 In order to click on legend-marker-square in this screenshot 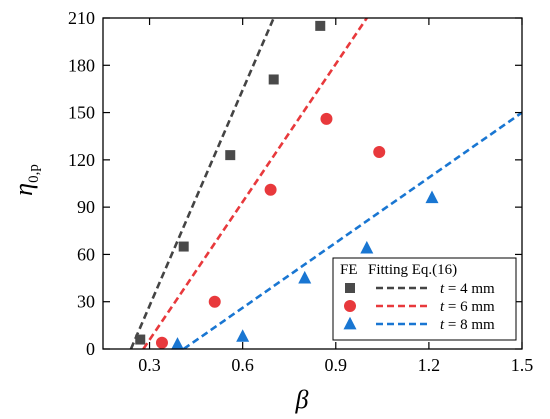, I will do `click(350, 288)`.